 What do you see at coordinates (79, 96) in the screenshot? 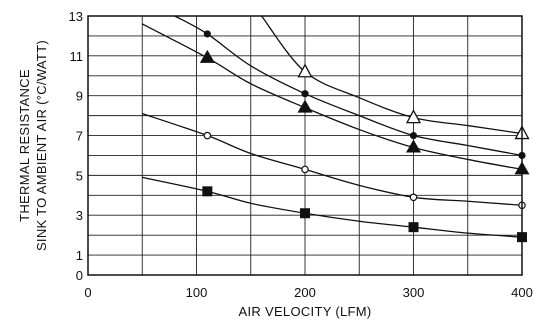
I see `y-tick-label: 9` at bounding box center [79, 96].